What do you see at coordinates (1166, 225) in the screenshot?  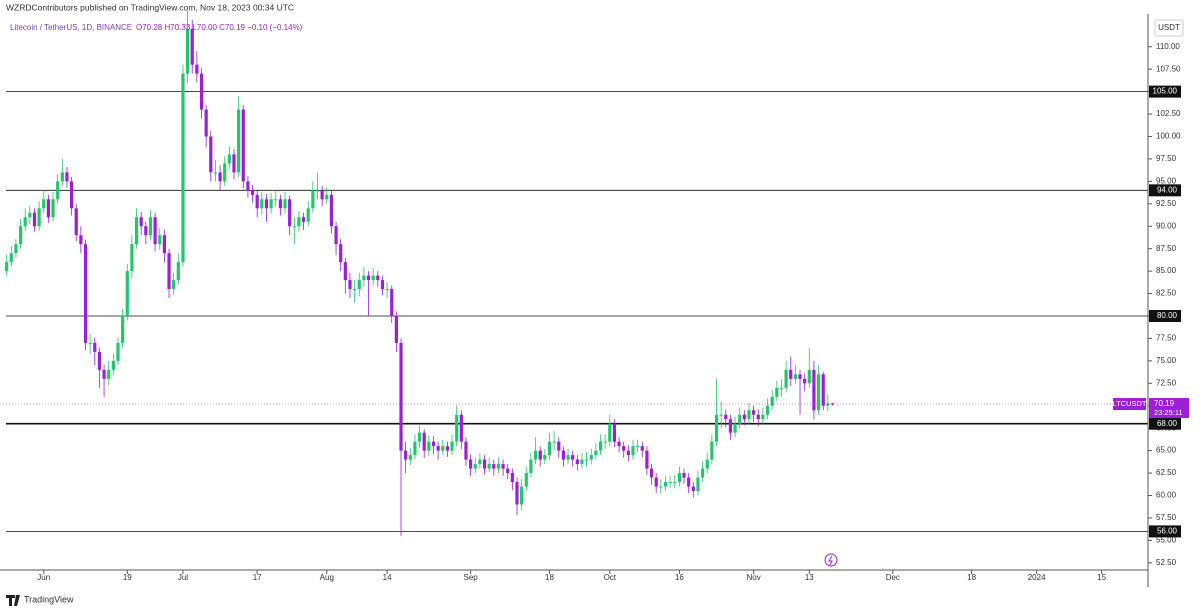 I see `y-tick-label: 90.00` at bounding box center [1166, 225].